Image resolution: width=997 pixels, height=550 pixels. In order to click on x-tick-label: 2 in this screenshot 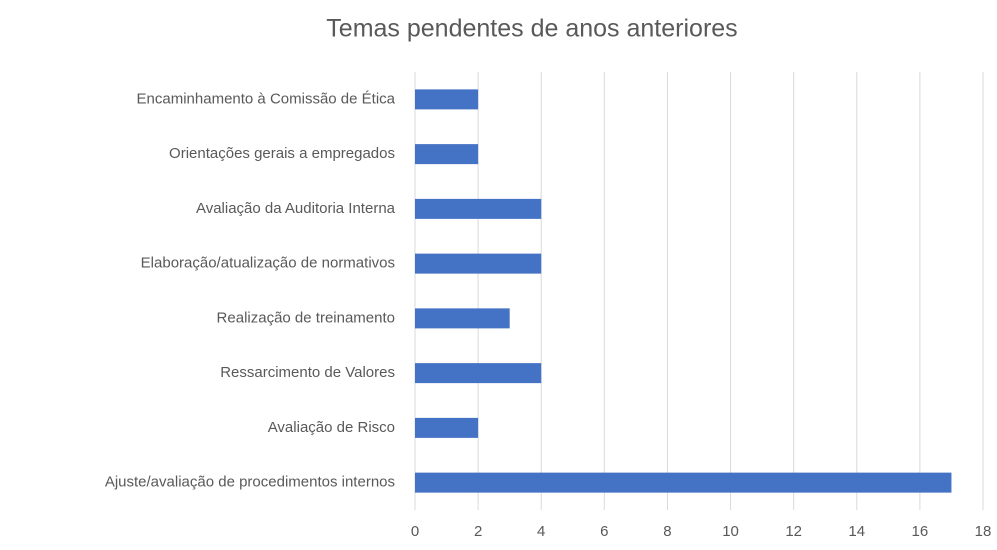, I will do `click(478, 531)`.